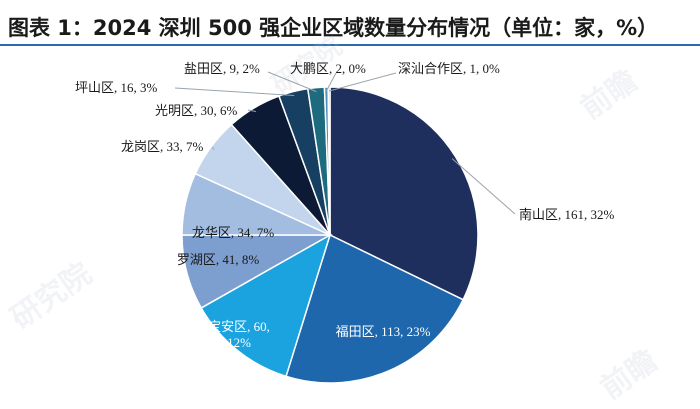 The width and height of the screenshot is (700, 409). What do you see at coordinates (383, 331) in the screenshot?
I see `slice-label: 福田区, 113, 23%` at bounding box center [383, 331].